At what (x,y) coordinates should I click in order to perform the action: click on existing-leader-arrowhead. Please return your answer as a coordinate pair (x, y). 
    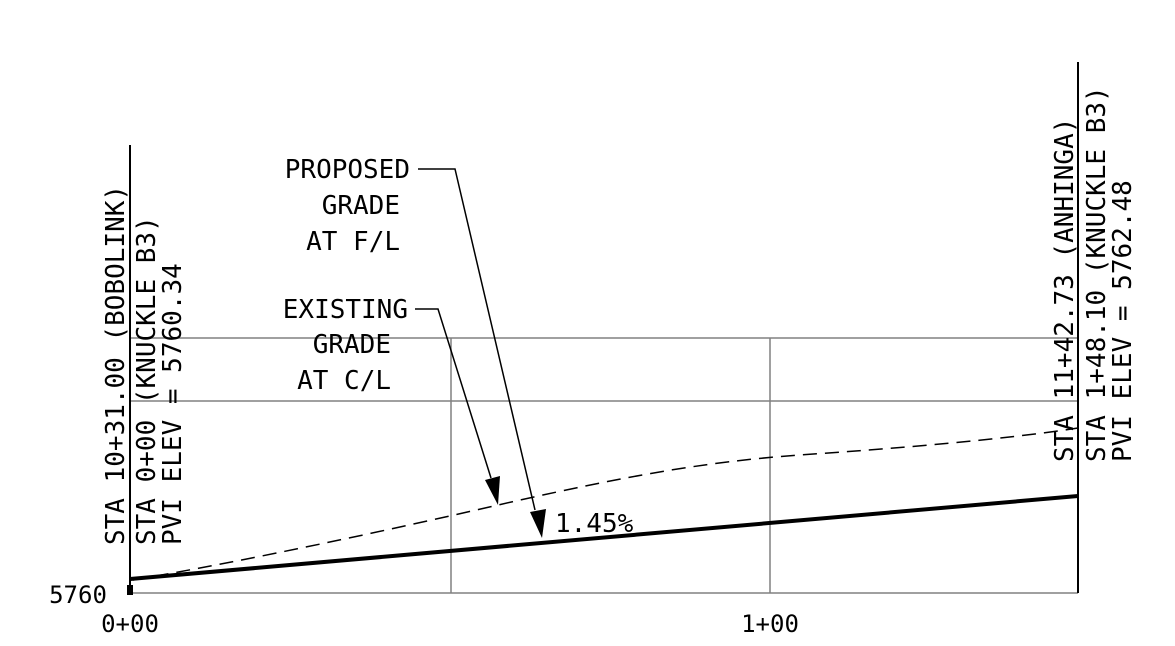
    Looking at the image, I should click on (492, 490).